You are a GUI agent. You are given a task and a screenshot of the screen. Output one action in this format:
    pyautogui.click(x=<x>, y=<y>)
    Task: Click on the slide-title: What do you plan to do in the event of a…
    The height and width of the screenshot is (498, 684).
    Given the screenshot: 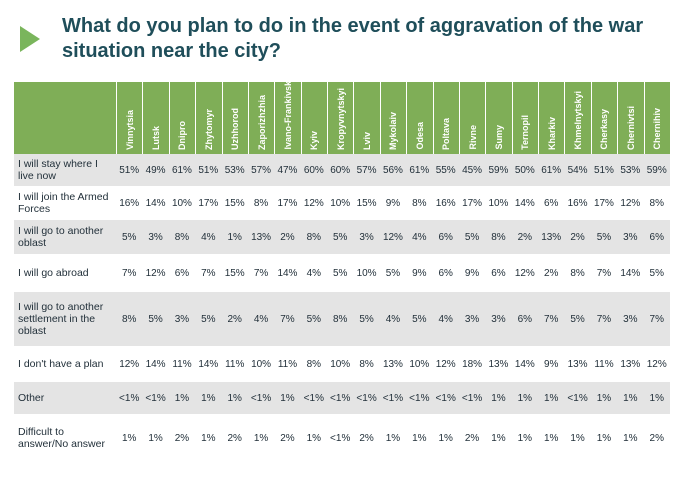 What is the action you would take?
    pyautogui.click(x=353, y=38)
    